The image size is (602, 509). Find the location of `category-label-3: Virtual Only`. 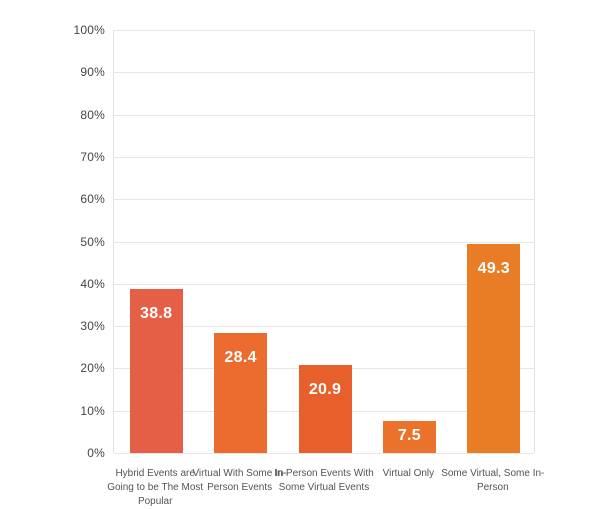

category-label-3: Virtual Only is located at coordinates (408, 473).